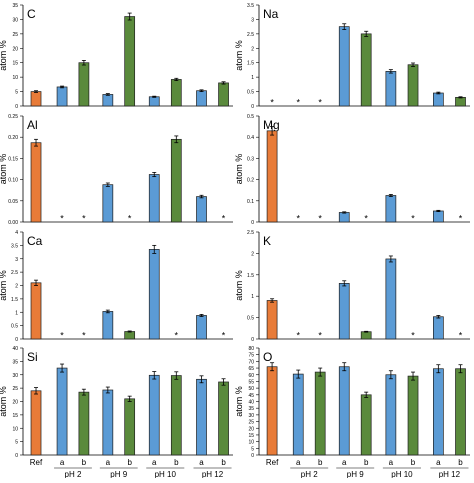  Describe the element at coordinates (32, 357) in the screenshot. I see `panel-title: Si` at that location.